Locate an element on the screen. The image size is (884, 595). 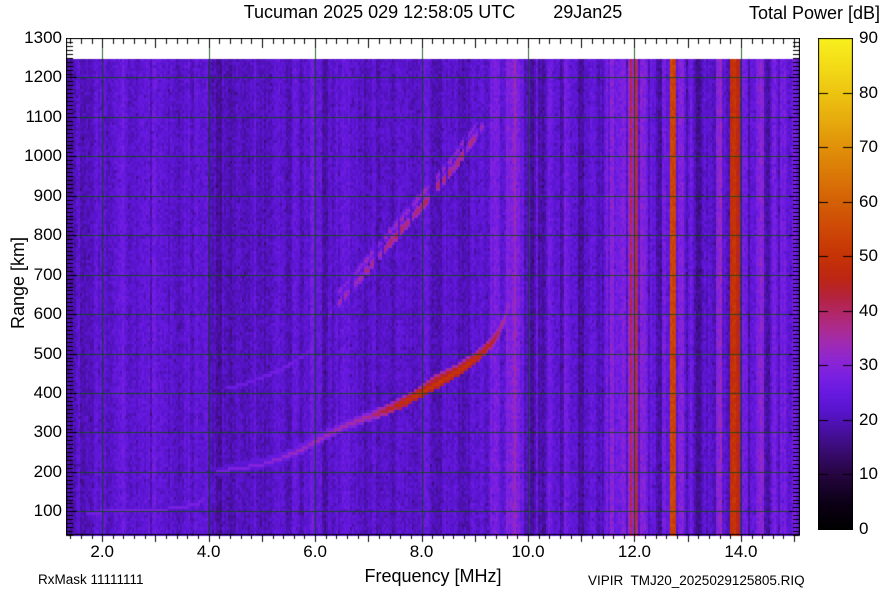
chart-title-row: Tucuman 2025 029 12:58:05 UTC 29Jan25 is located at coordinates (433, 12).